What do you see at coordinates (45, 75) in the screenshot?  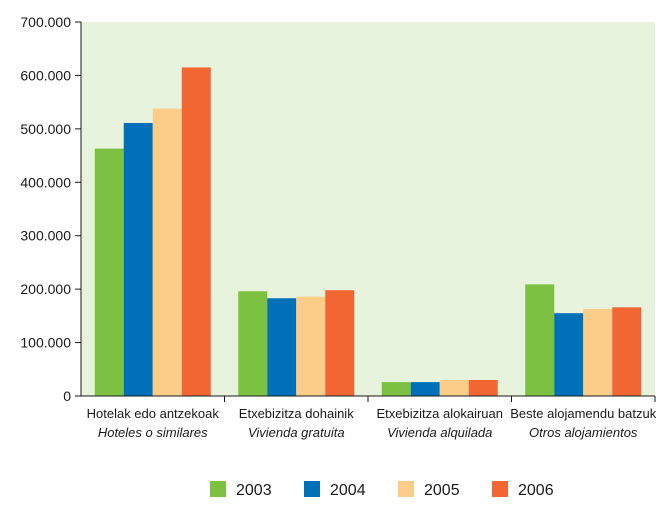 I see `y-tick-label: 600.000` at bounding box center [45, 75].